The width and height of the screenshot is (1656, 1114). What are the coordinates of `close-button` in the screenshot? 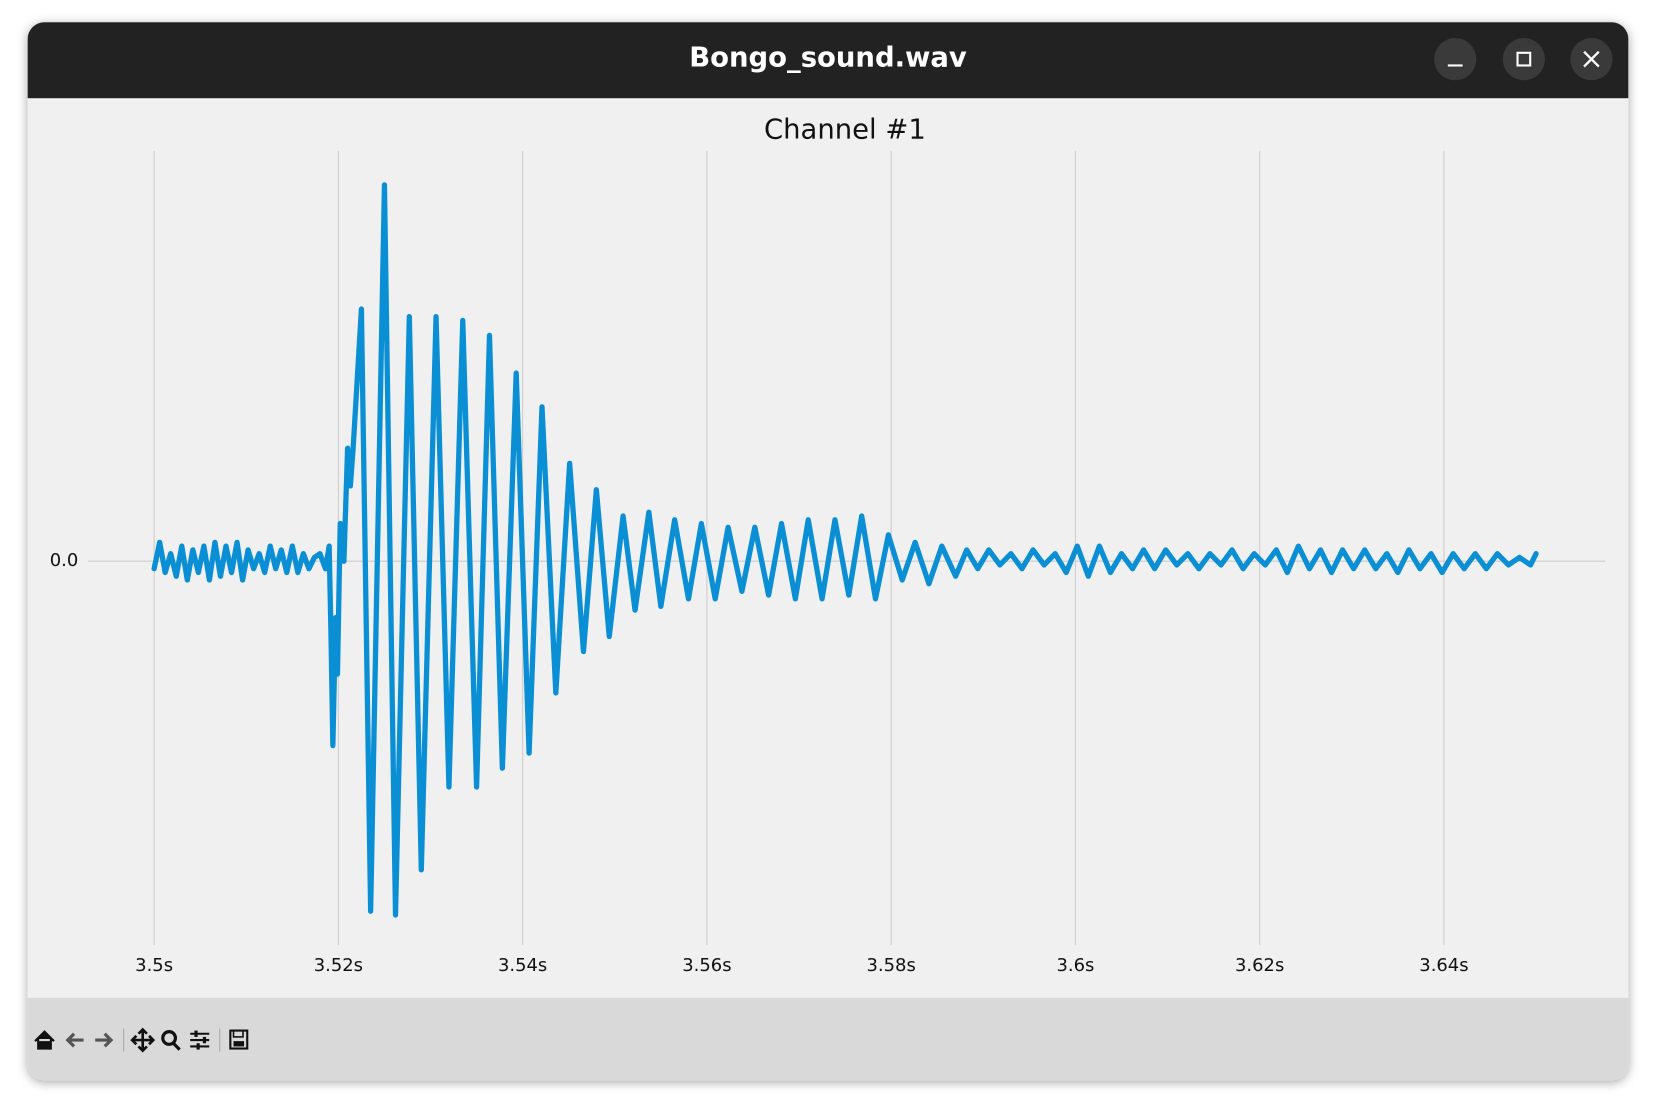 It's located at (1591, 59).